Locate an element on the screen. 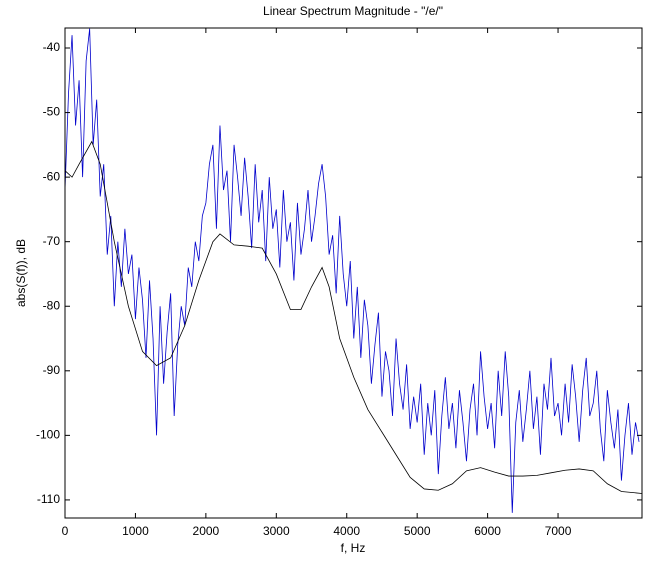 The height and width of the screenshot is (565, 650). x-tick-label: 3000 is located at coordinates (276, 531).